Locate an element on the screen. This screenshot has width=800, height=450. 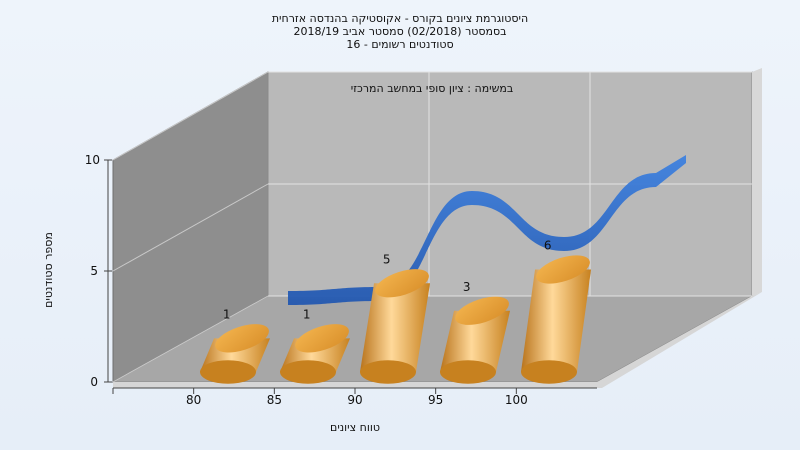
bar-value-label-100: 6 is located at coordinates (548, 245).